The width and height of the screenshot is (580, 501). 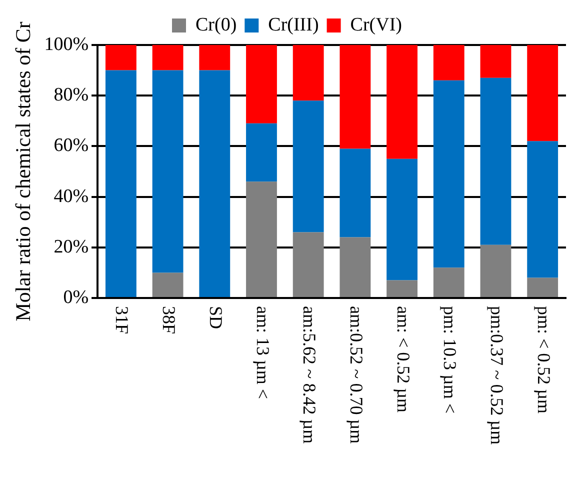 What do you see at coordinates (356, 375) in the screenshot?
I see `x-tick-label: am:0.52 ~ 0.70 µm` at bounding box center [356, 375].